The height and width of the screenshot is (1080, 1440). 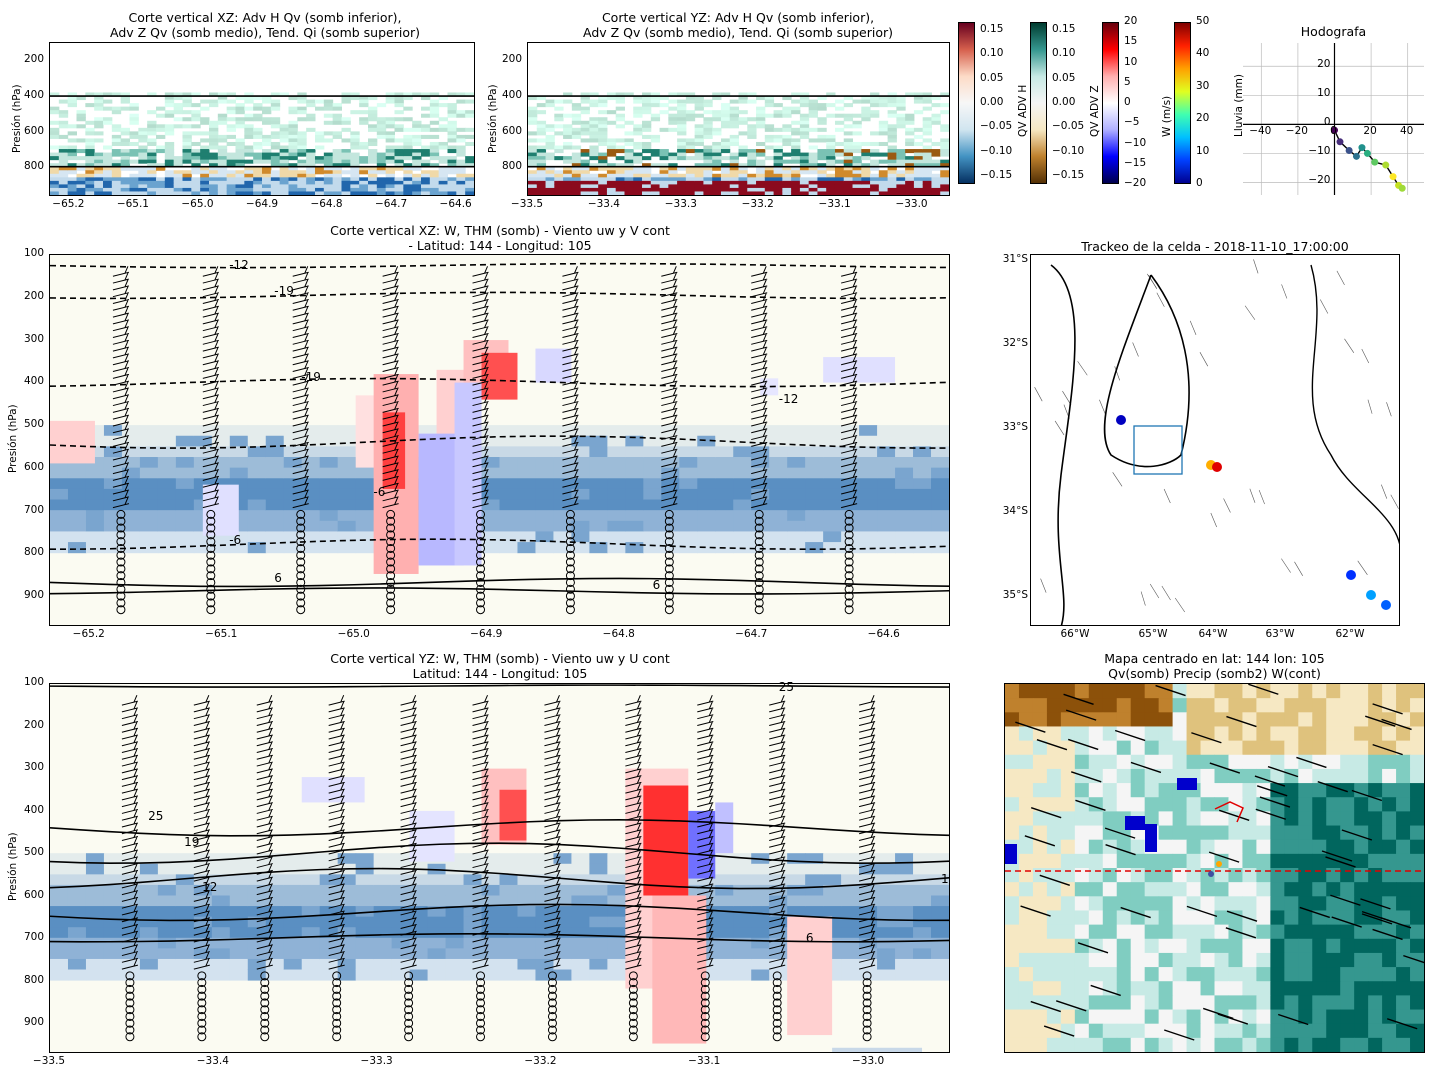 I want to click on colorbar-tick: −5, so click(x=1131, y=122).